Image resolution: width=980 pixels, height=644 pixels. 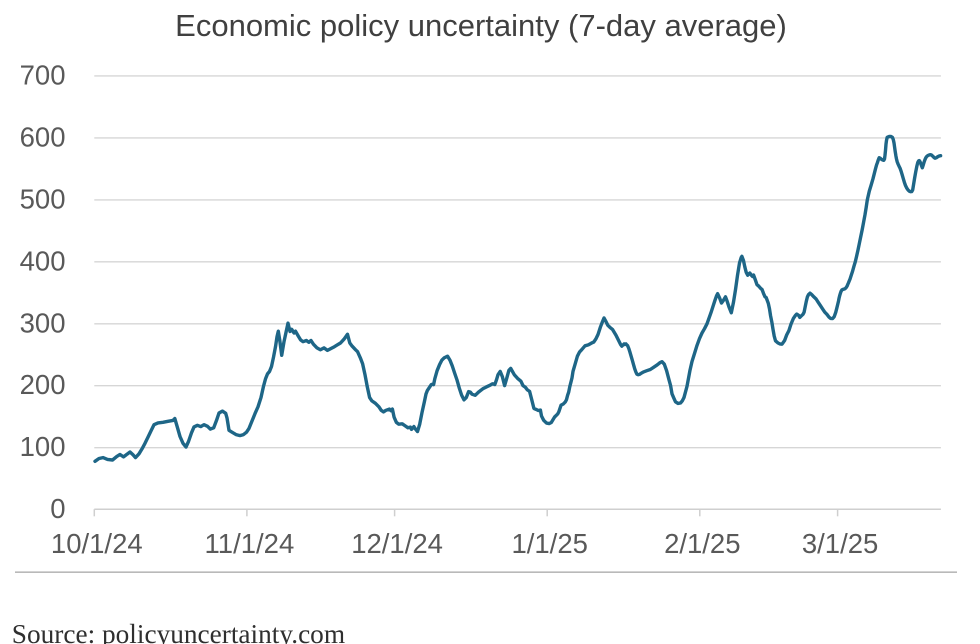 I want to click on svg-text: Source: policyuncertainty.com, so click(x=178, y=631).